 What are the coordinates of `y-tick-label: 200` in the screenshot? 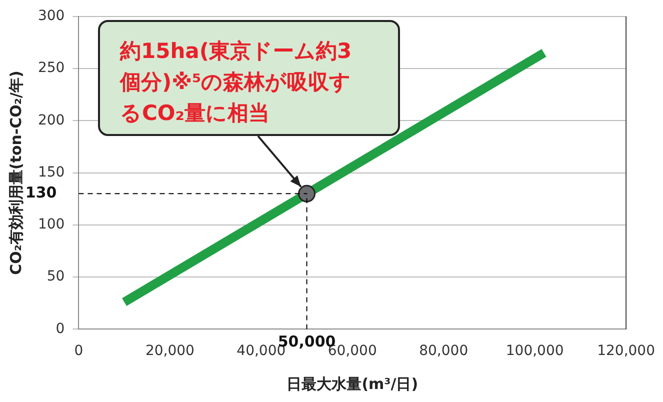 It's located at (51, 120).